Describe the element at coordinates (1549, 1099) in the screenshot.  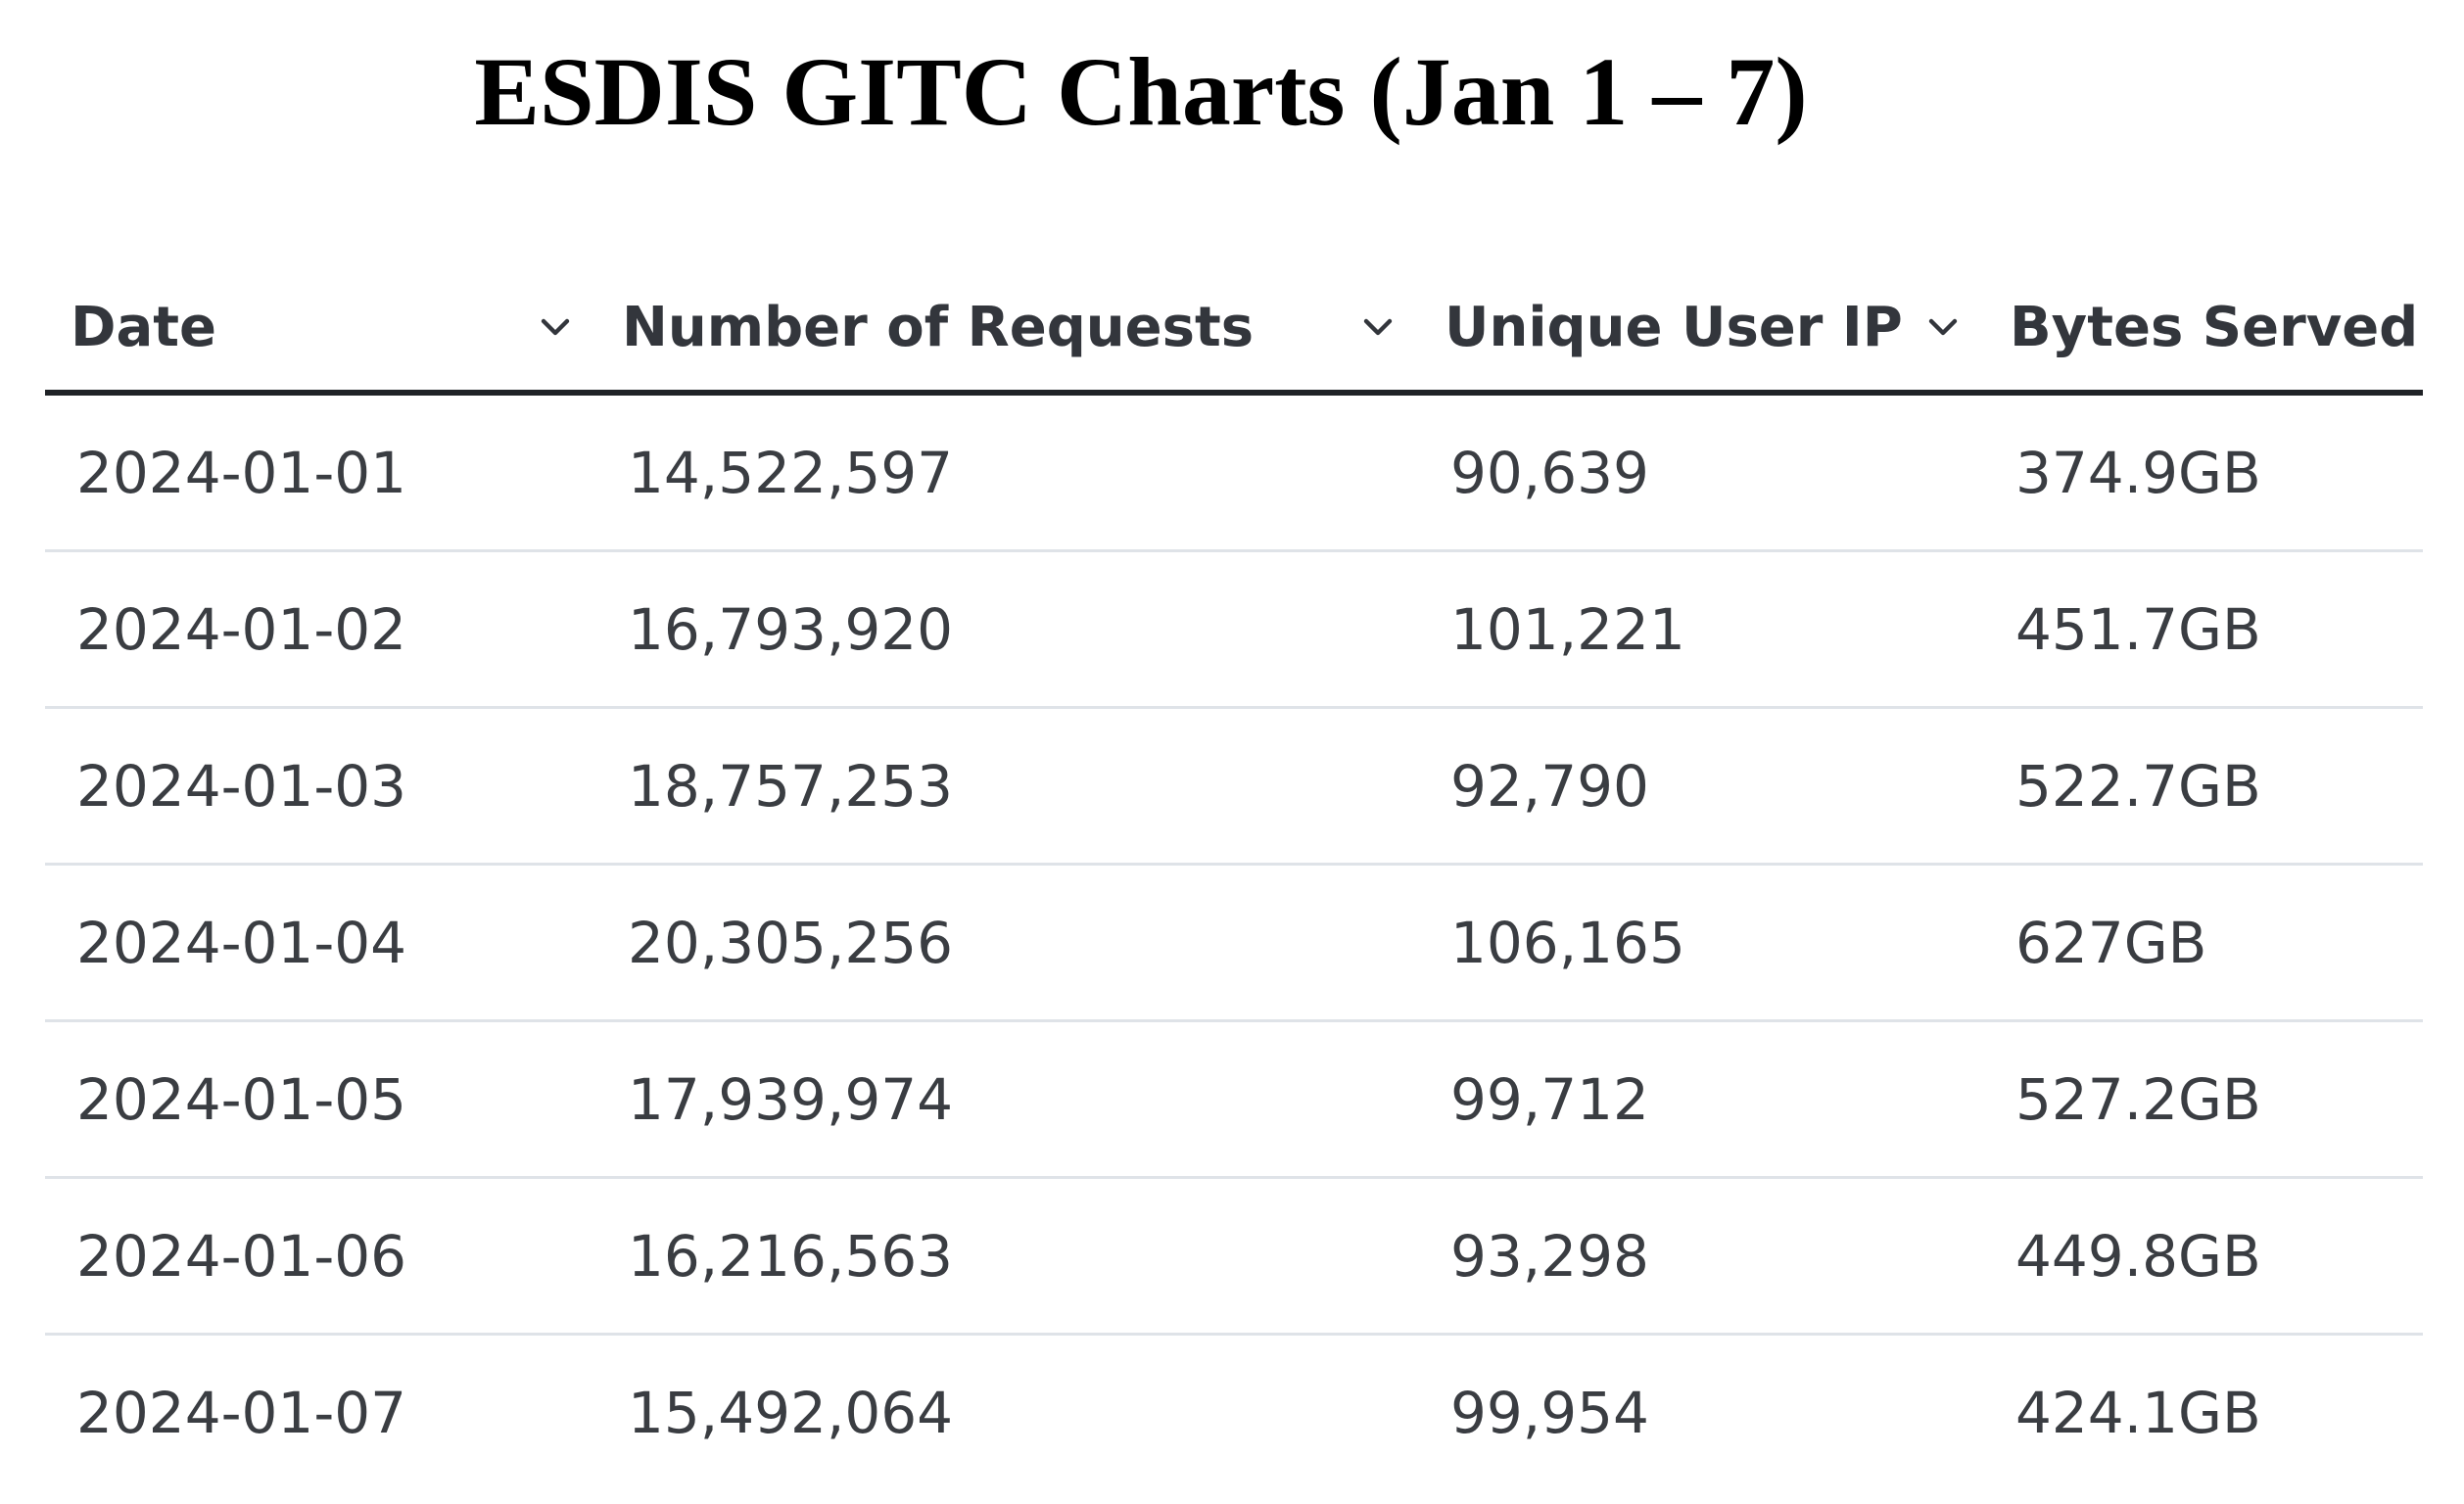
I see `cell-unique-user-ip: 99,712` at that location.